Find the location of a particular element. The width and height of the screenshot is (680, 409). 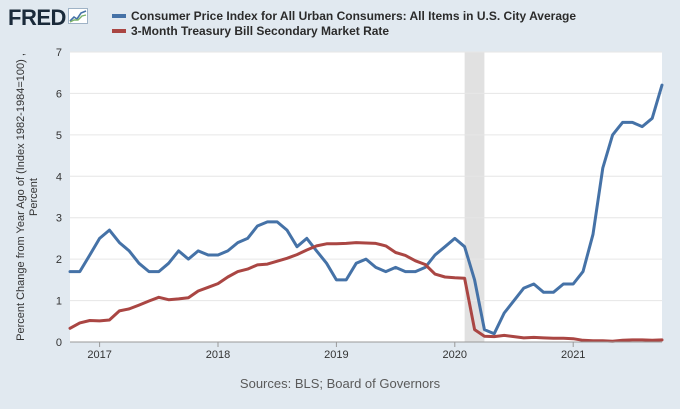

recession-shading is located at coordinates (474, 197).